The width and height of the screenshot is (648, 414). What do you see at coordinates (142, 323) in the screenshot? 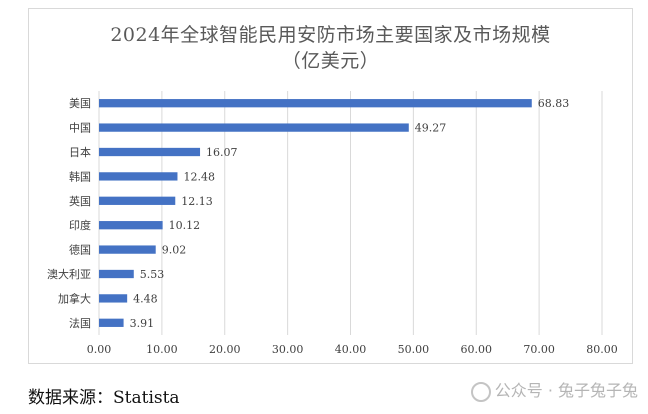
I see `data-label: 3.91` at bounding box center [142, 323].